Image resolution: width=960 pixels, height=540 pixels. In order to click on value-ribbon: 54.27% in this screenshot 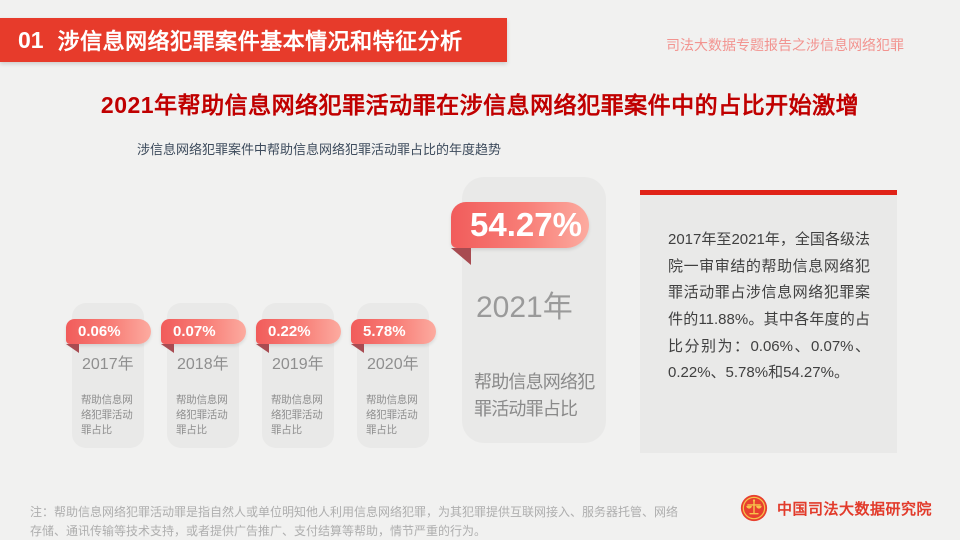, I will do `click(520, 225)`.